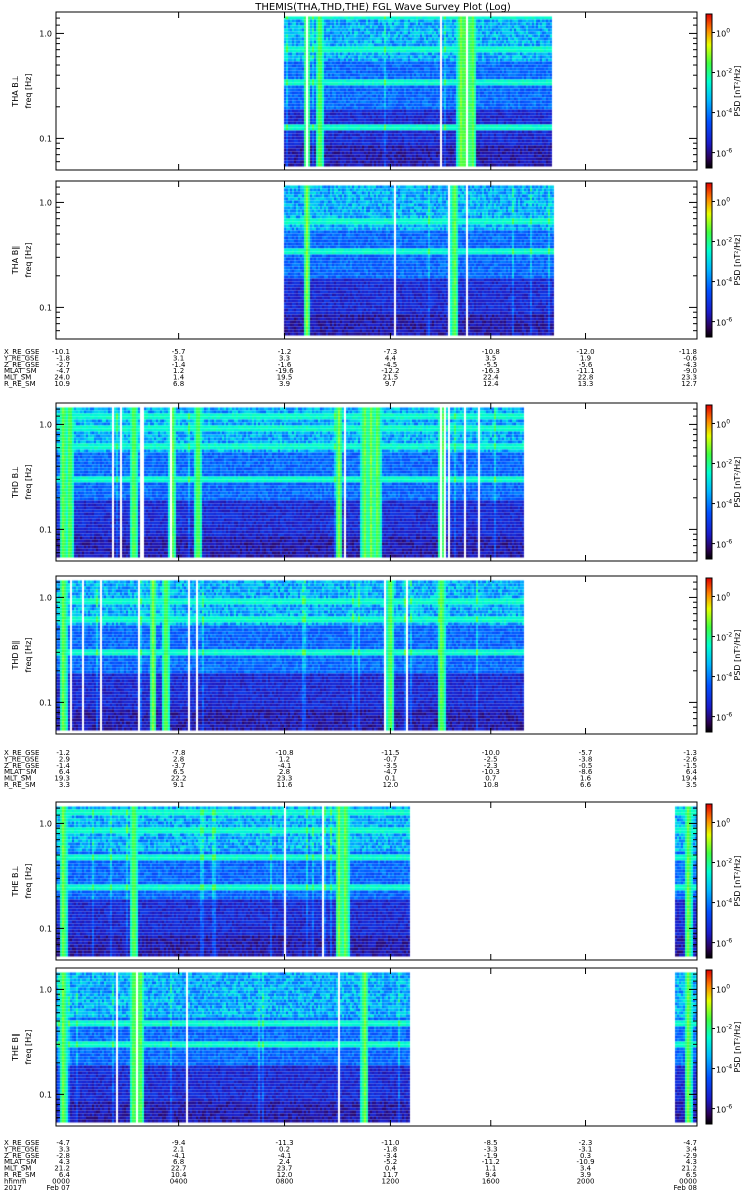 This screenshot has width=750, height=1200. What do you see at coordinates (491, 759) in the screenshot?
I see `ephemeris-value: -2.5` at bounding box center [491, 759].